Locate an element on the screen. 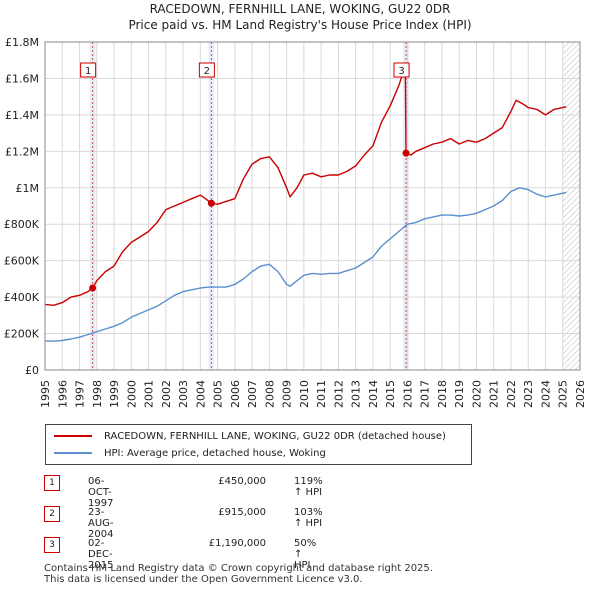 The image size is (600, 590). x-tick-label: 2006 is located at coordinates (235, 394).